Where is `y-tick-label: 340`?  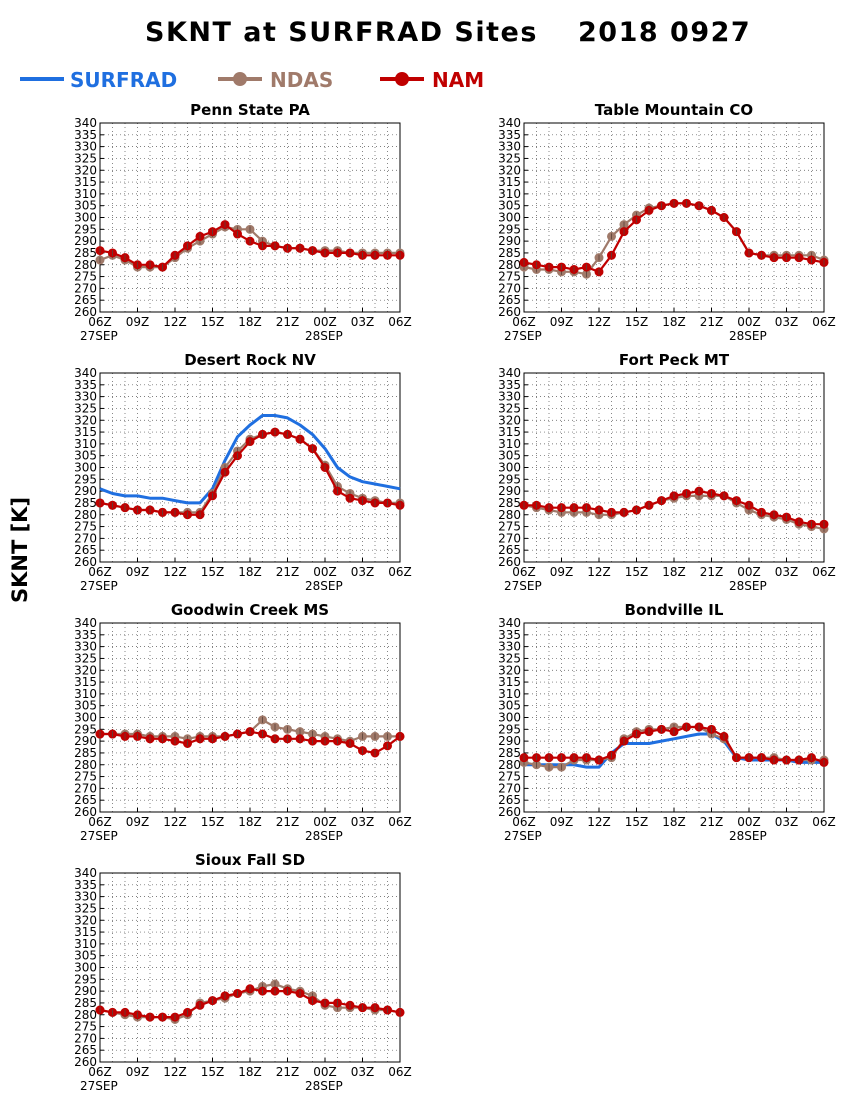
y-tick-label: 340 is located at coordinates (85, 123).